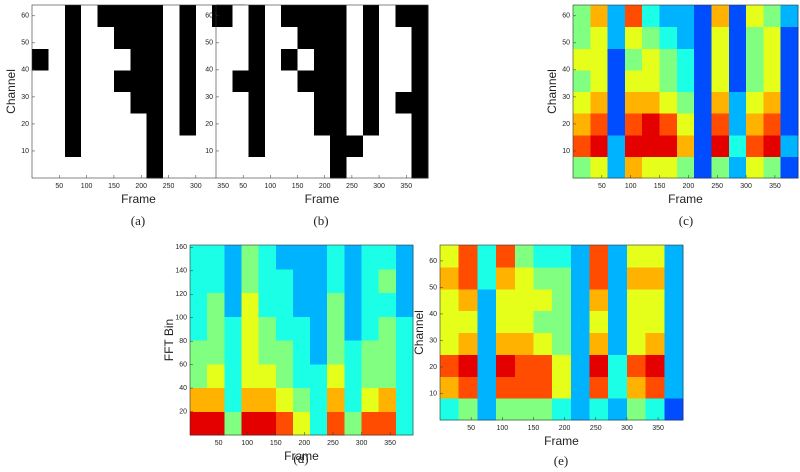 This screenshot has width=800, height=472. I want to click on y-tick-label: 10, so click(25, 151).